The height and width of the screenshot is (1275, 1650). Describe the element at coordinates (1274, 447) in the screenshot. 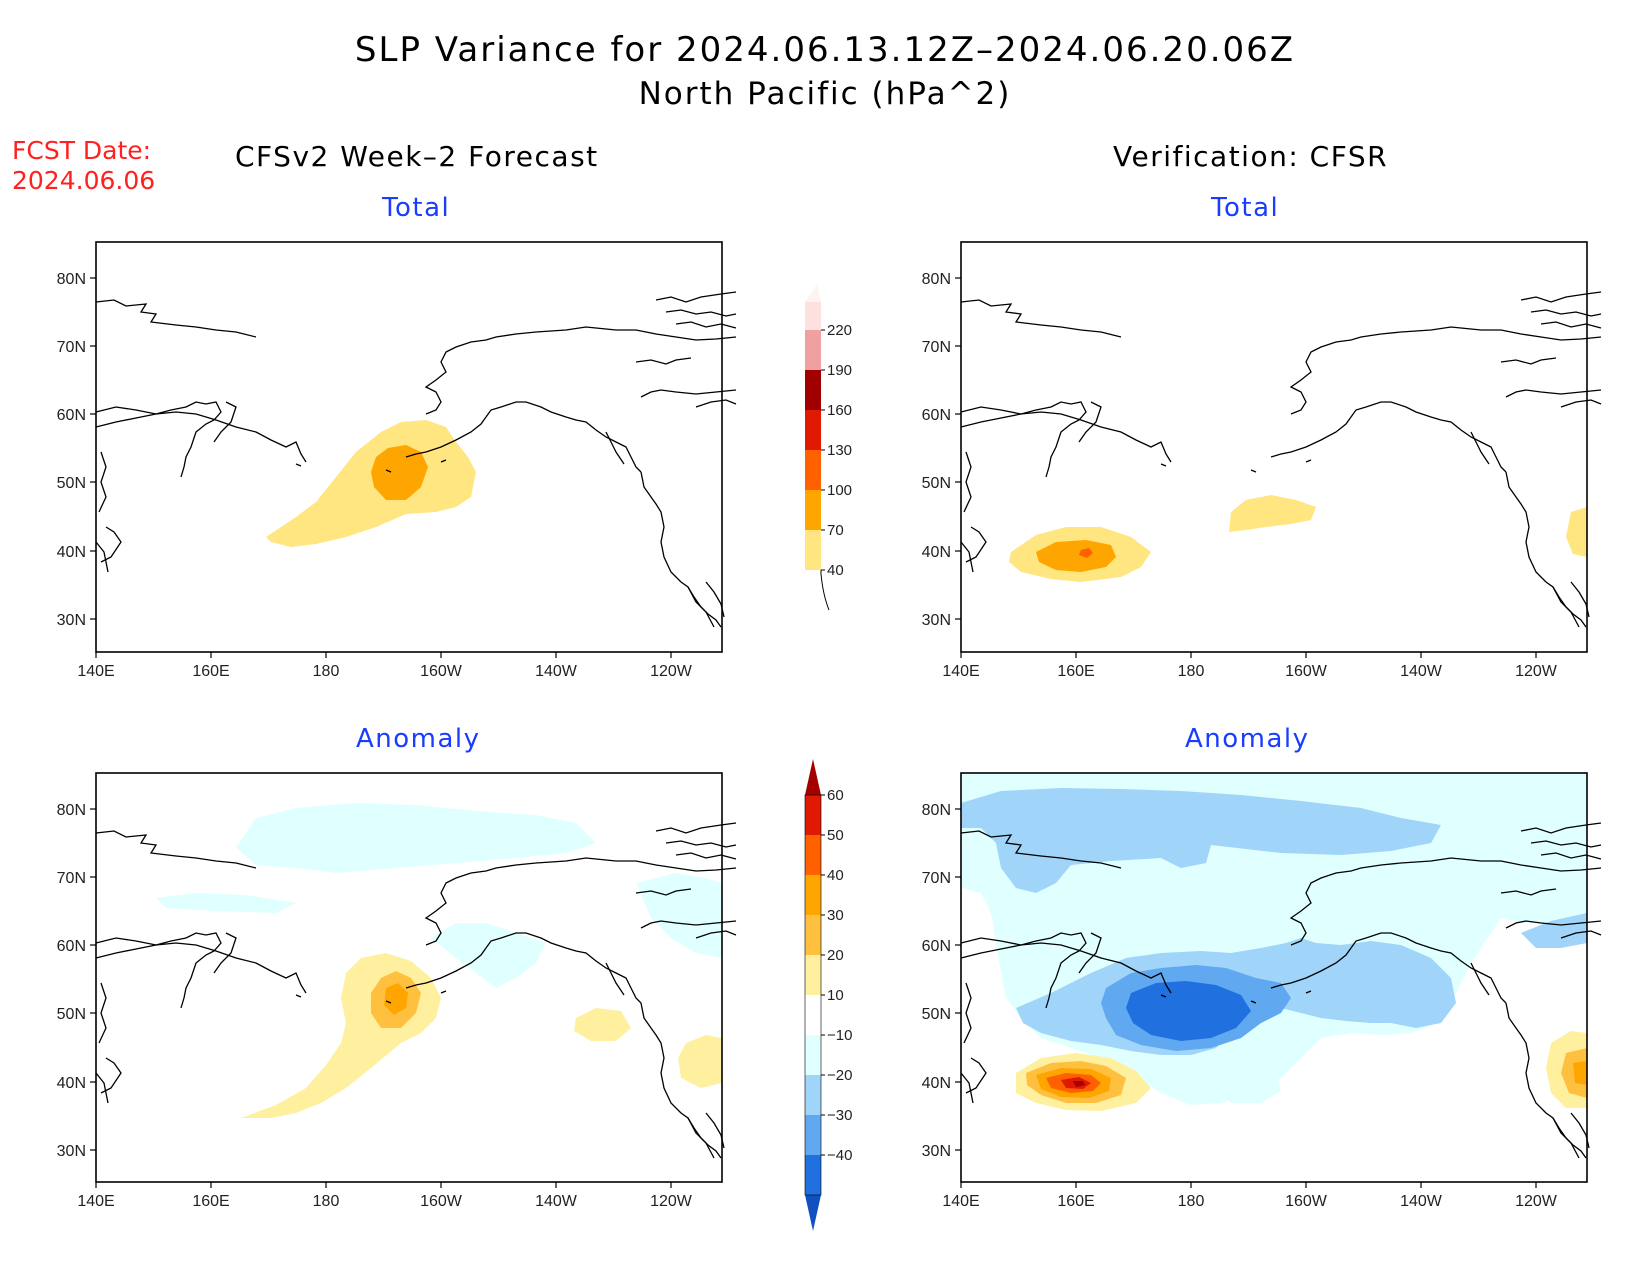

I see `verification-total-frame` at that location.